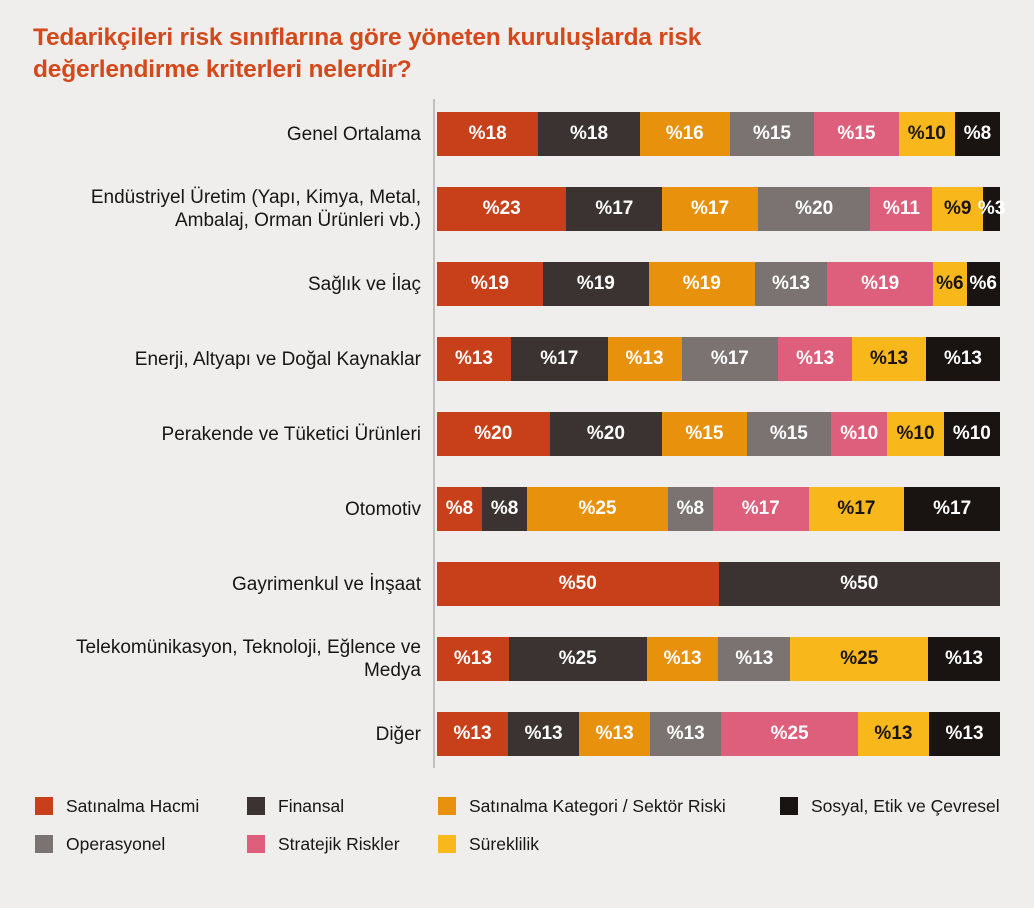 This screenshot has width=1034, height=908. Describe the element at coordinates (364, 284) in the screenshot. I see `row-label: Sağlık ve İlaç` at that location.